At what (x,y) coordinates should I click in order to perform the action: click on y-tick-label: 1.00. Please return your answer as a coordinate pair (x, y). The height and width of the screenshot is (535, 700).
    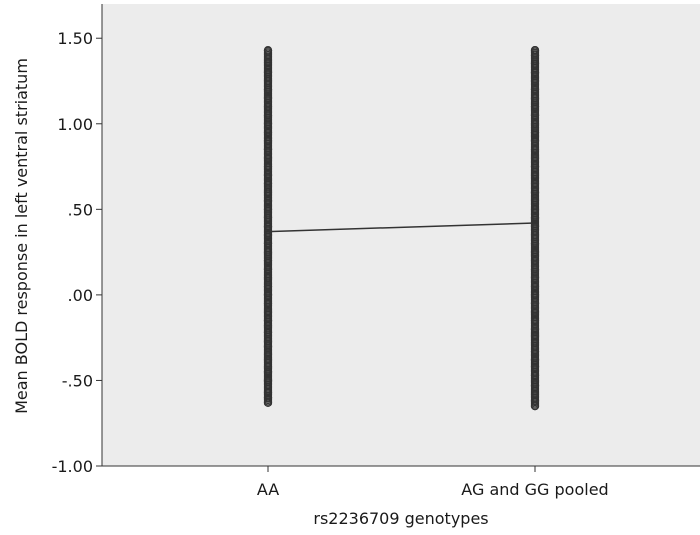
    Looking at the image, I should click on (75, 124).